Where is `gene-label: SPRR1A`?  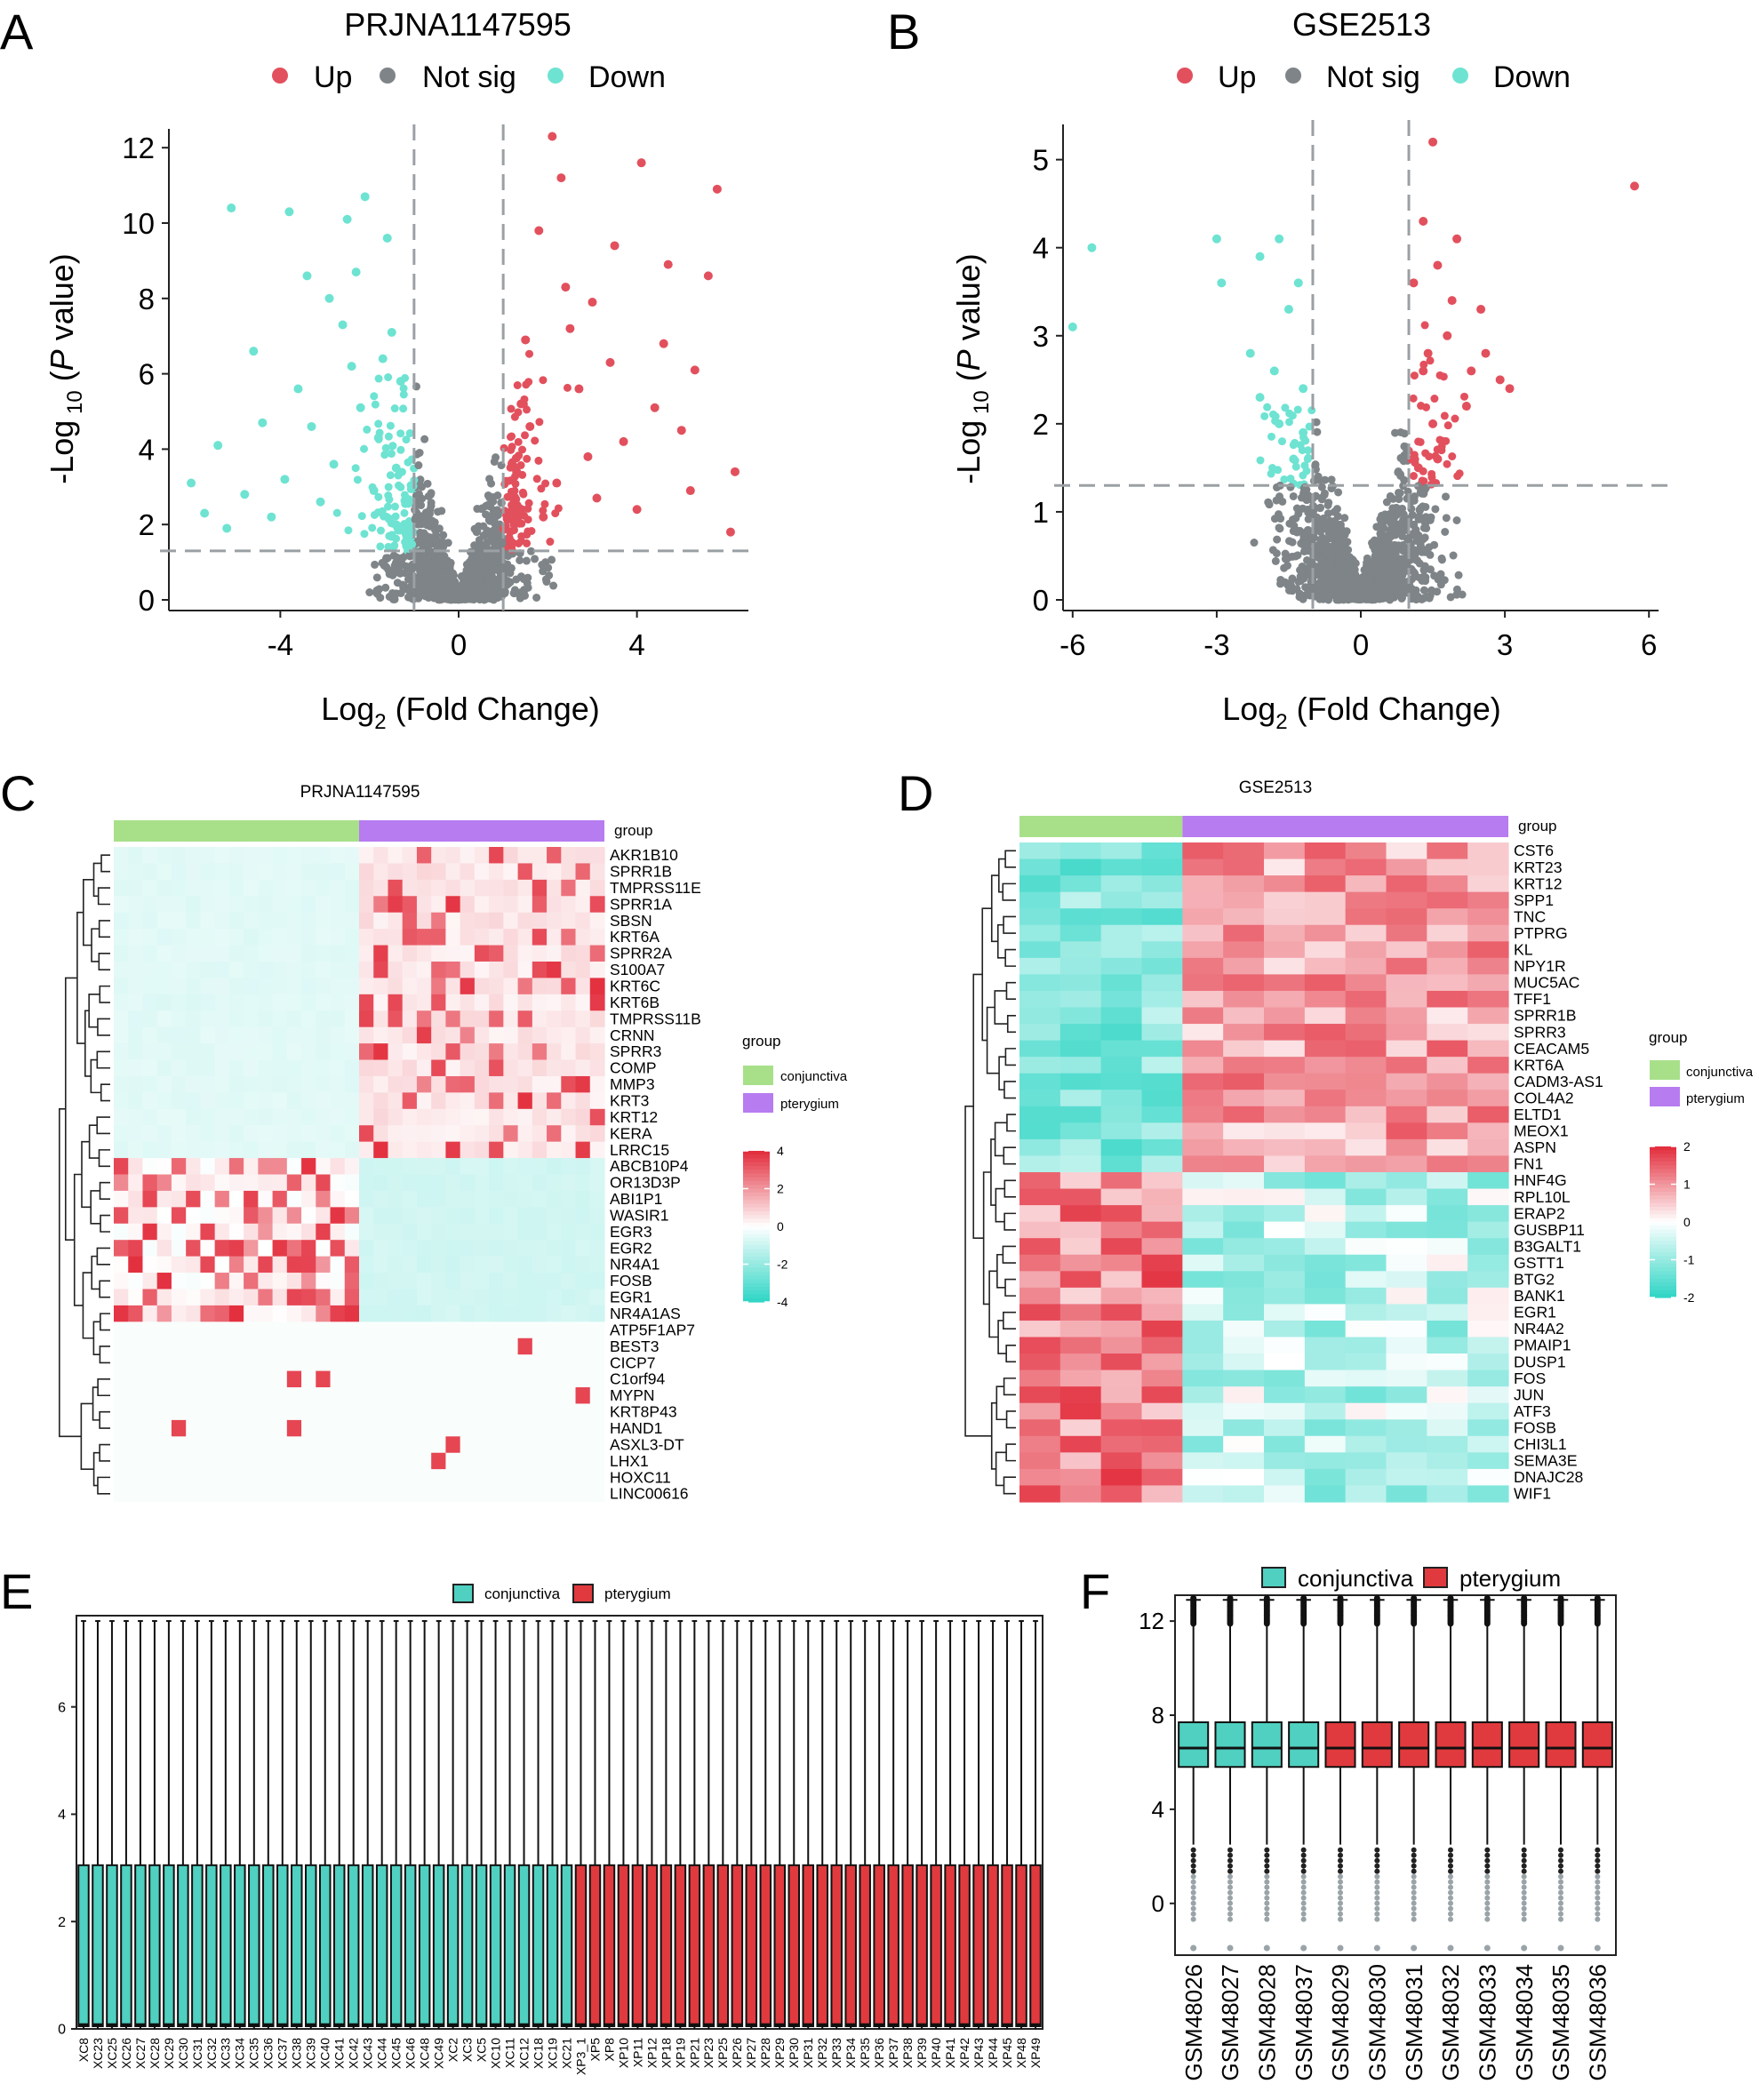 gene-label: SPRR1A is located at coordinates (641, 904).